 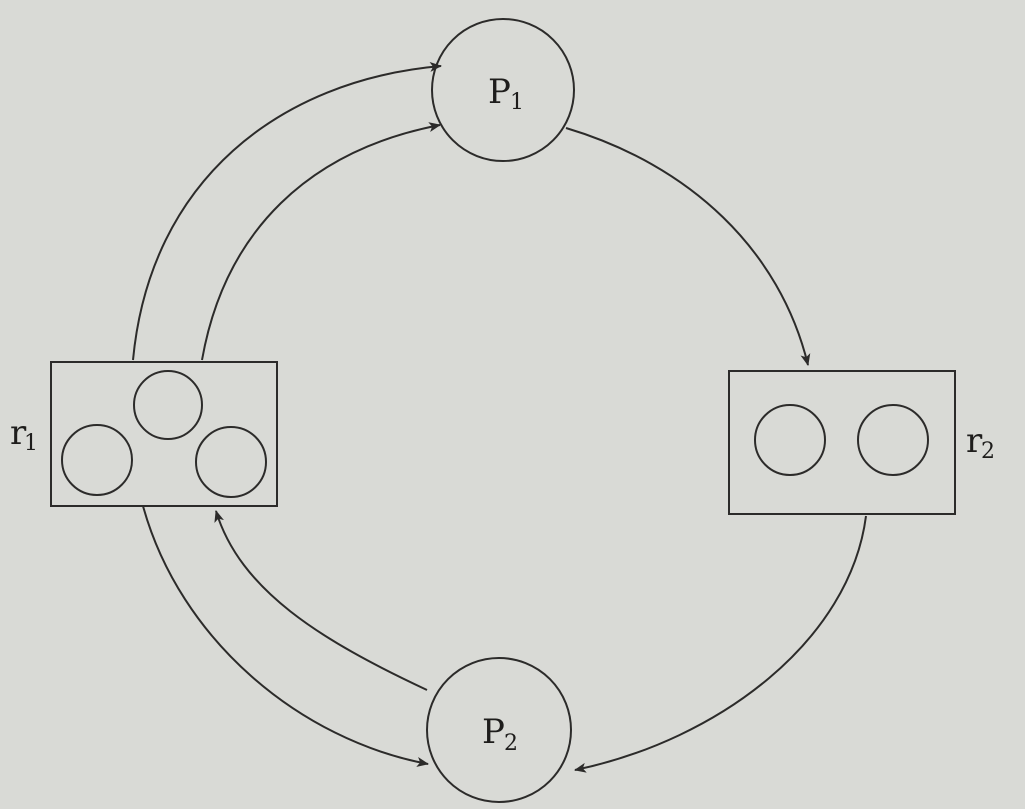 I want to click on resource-r1-letter: r, so click(x=18, y=433).